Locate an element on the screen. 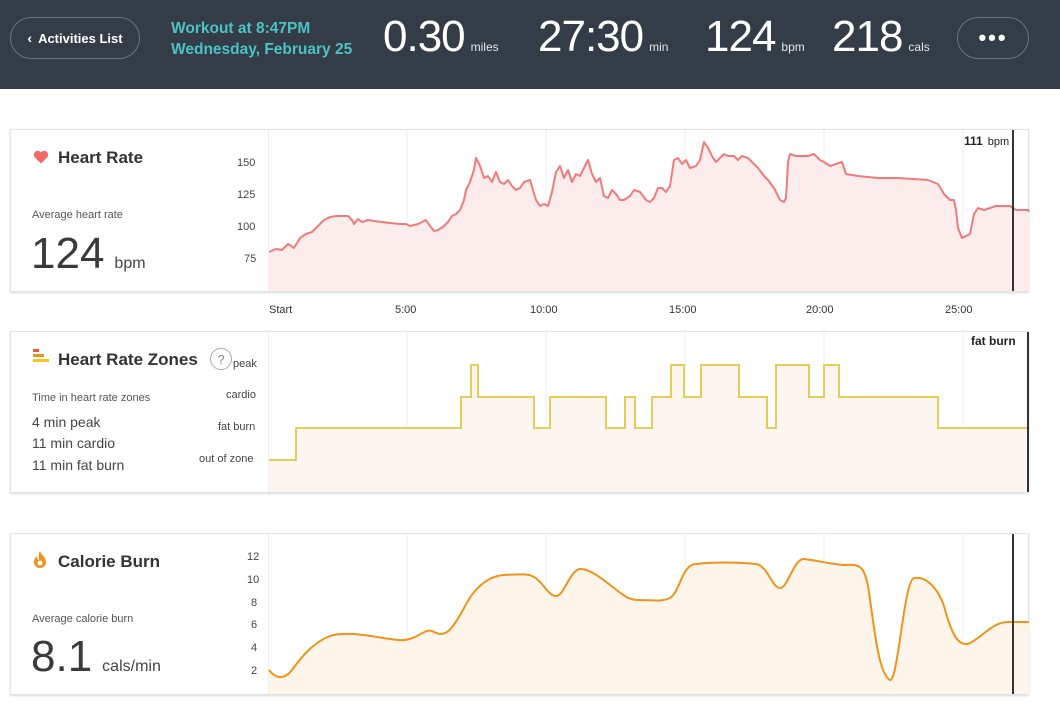  avg-heart-rate: 124 bpm is located at coordinates (88, 254).